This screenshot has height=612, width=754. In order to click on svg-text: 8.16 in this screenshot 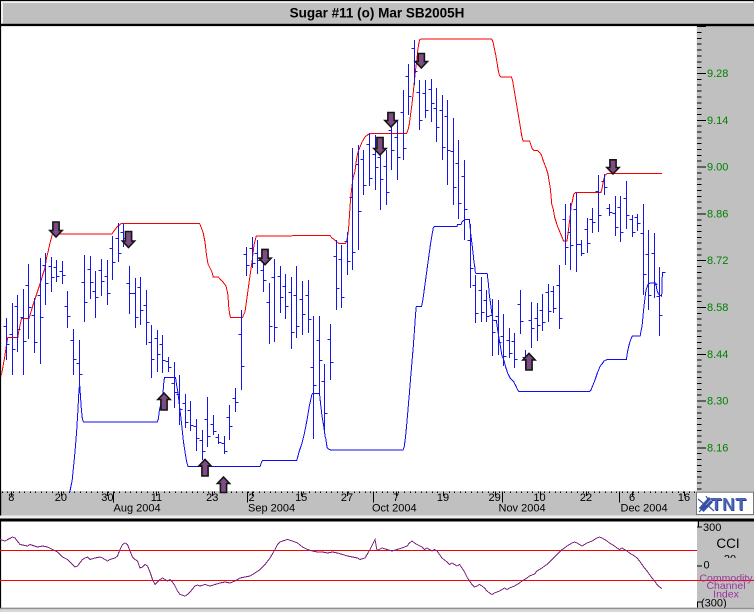, I will do `click(717, 448)`.